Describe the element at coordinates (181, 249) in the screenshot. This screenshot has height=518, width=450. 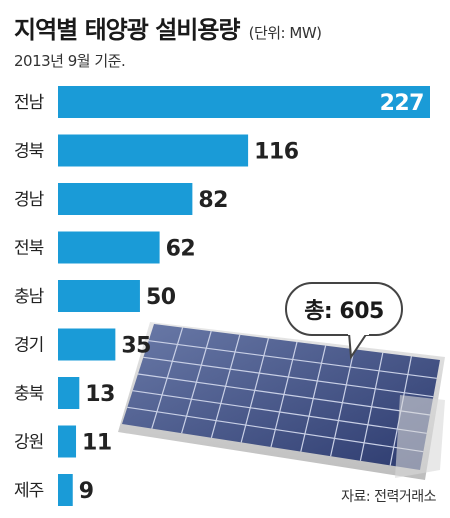
I see `value-label: 62` at that location.